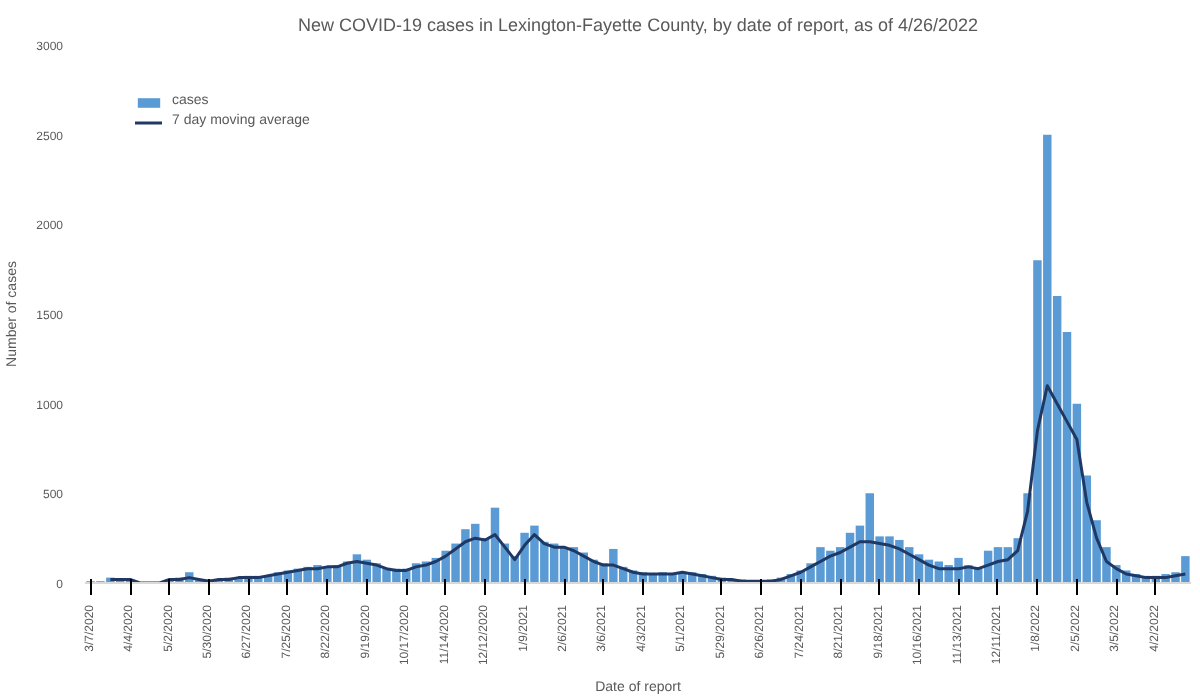 This screenshot has width=1200, height=700. I want to click on chart-title: New COVID-19 cases in Lexington-Fayette County, by date of report, as of 4/26/2022, so click(638, 25).